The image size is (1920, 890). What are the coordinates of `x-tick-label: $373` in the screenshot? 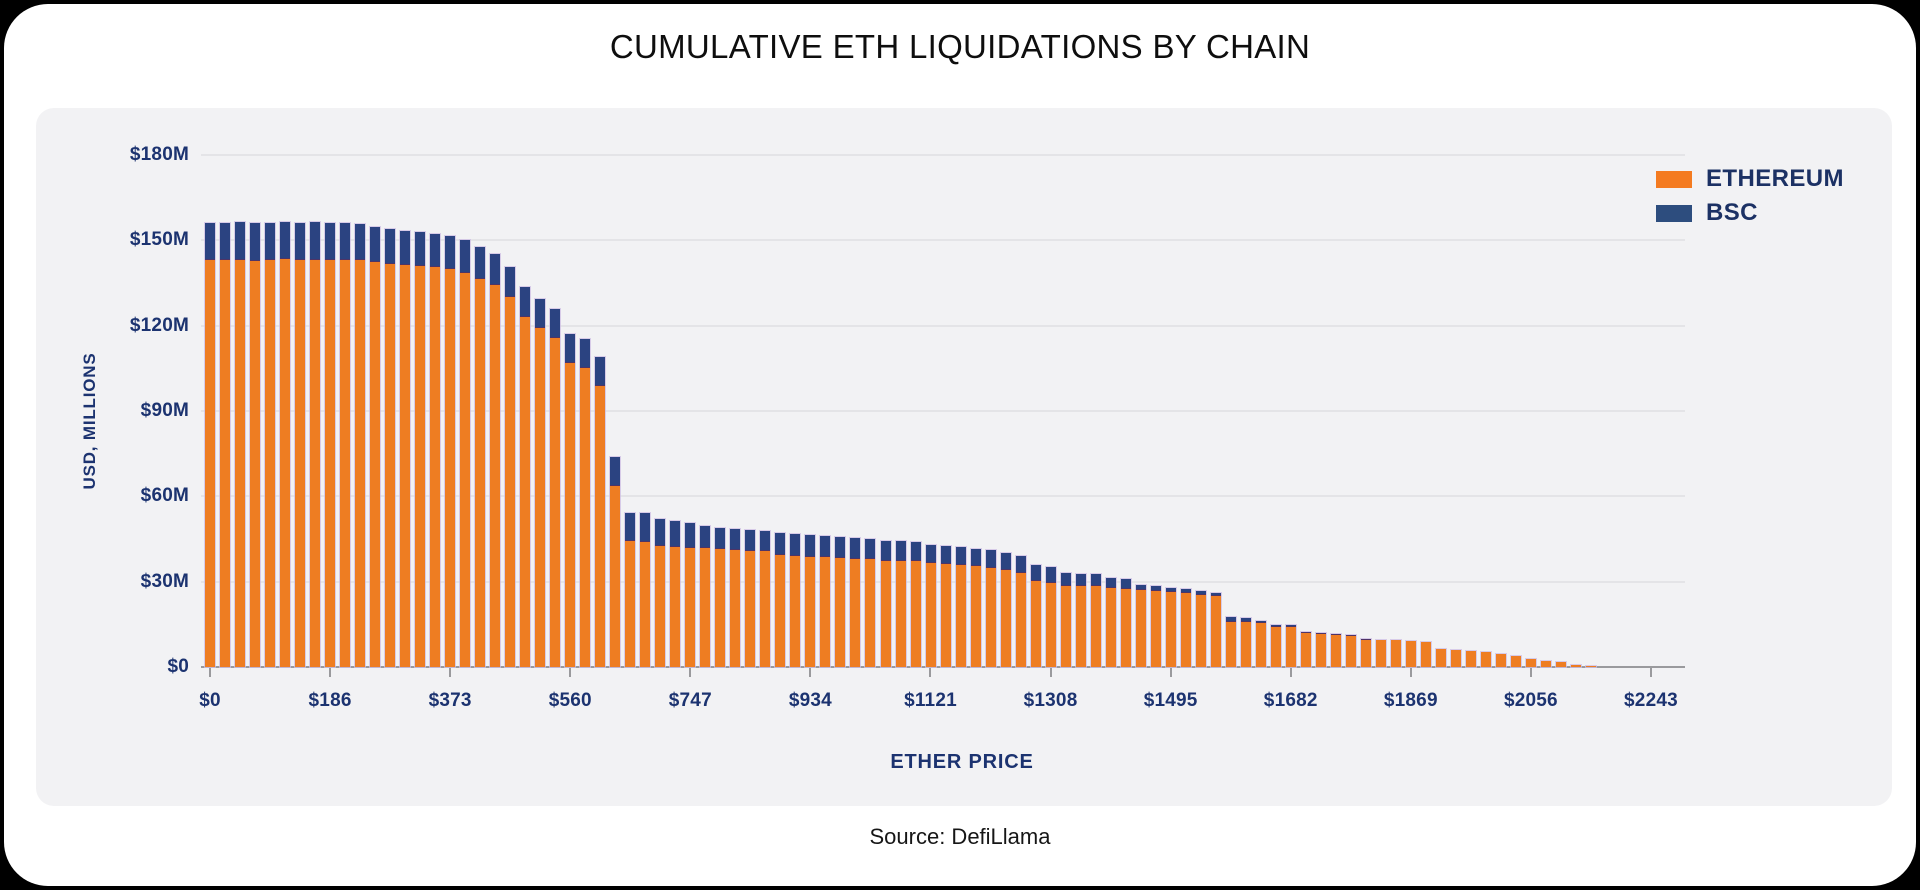 It's located at (450, 700).